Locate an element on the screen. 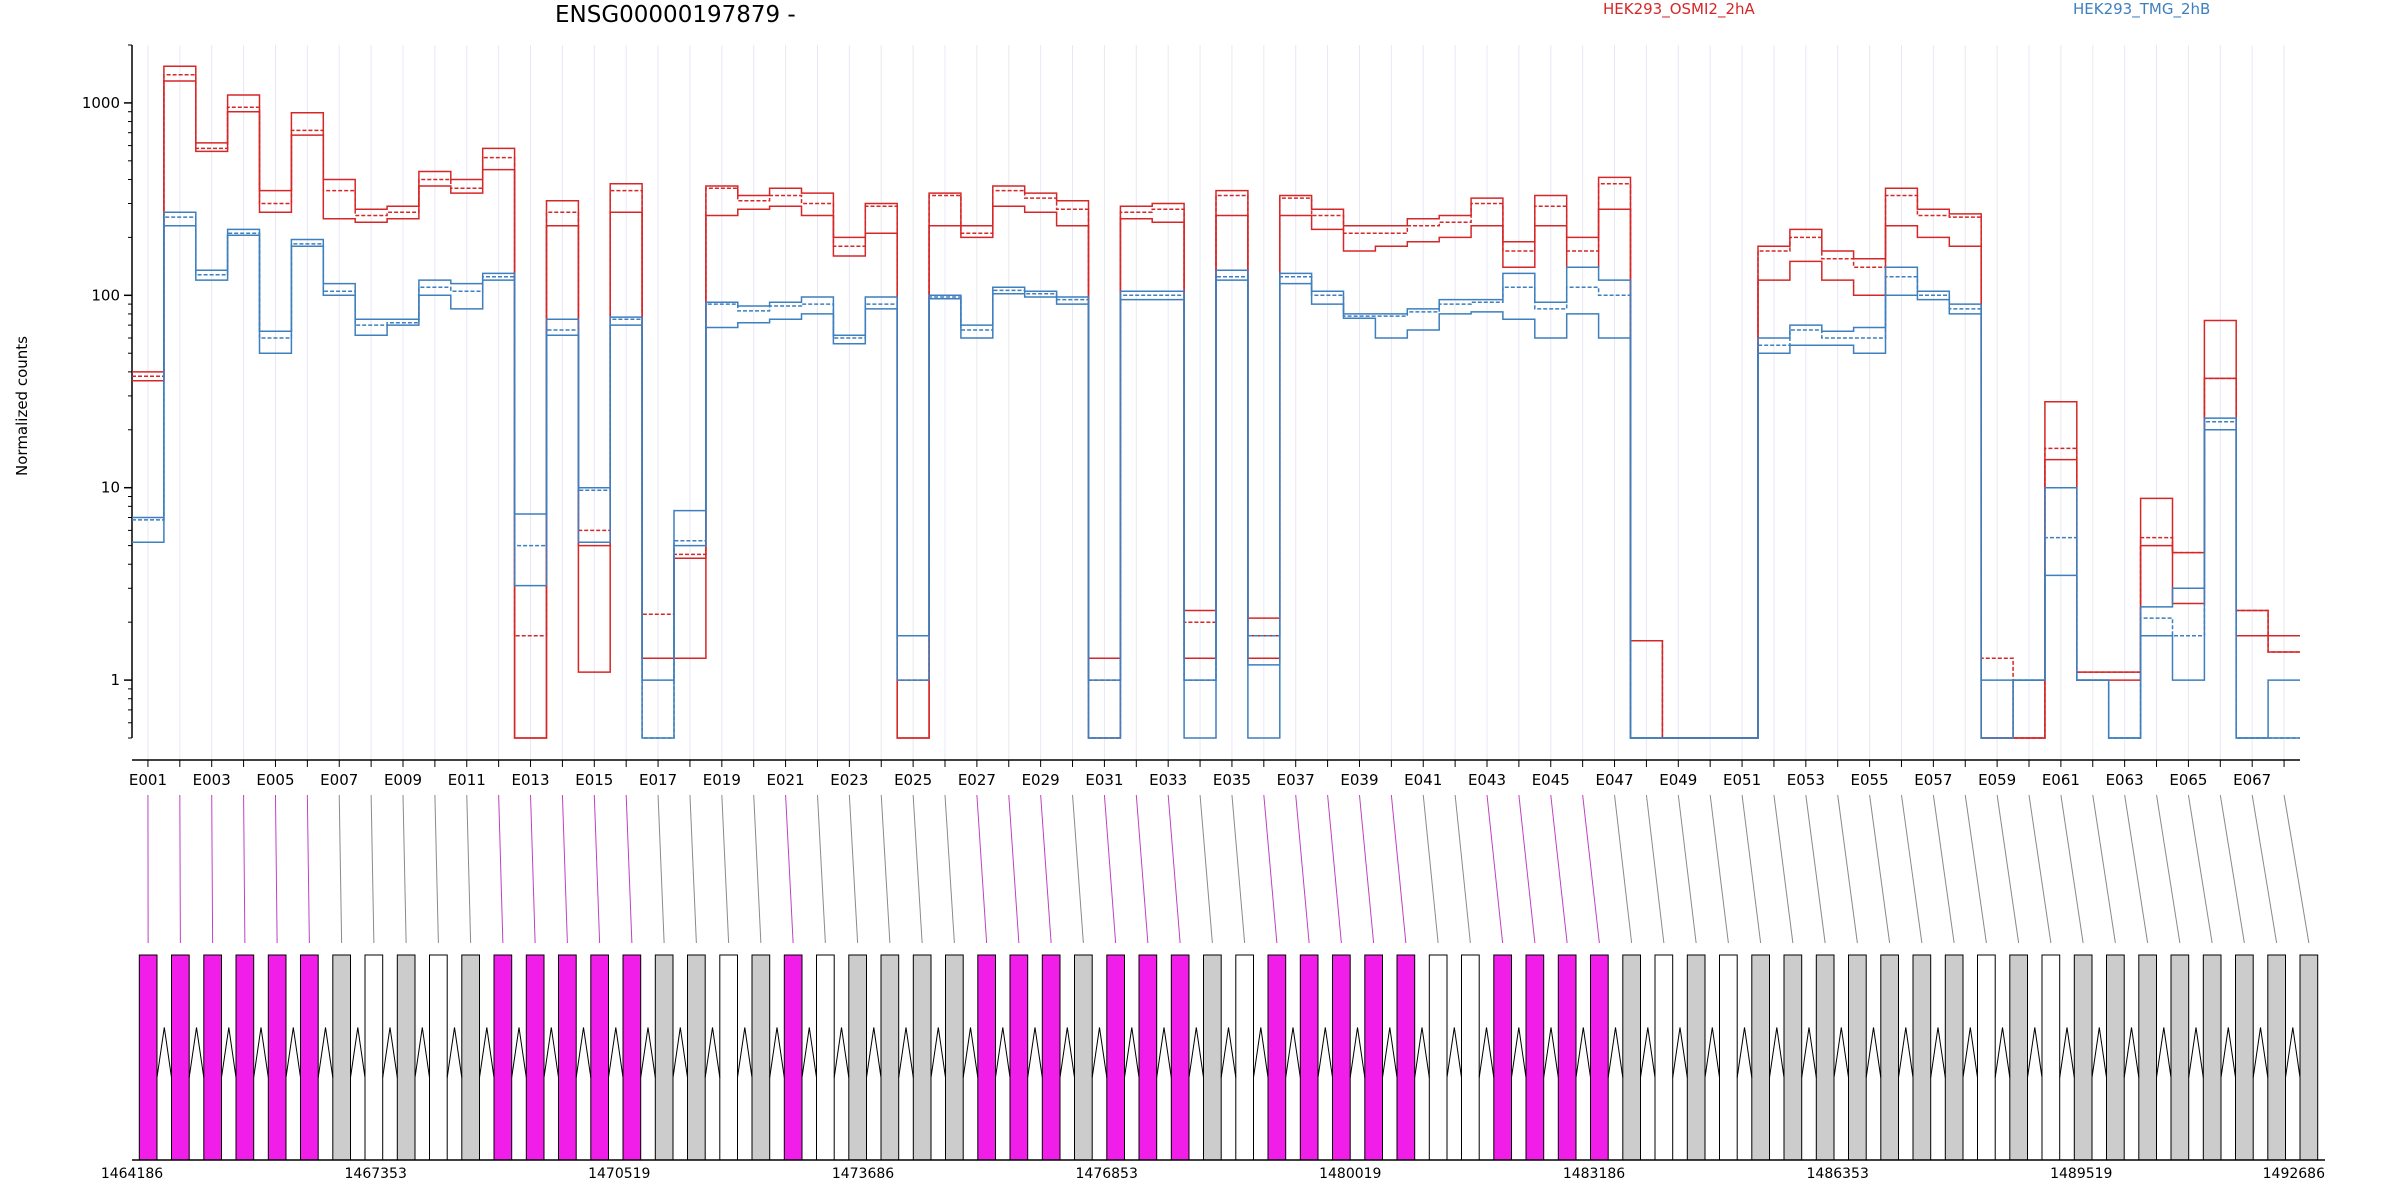 Image resolution: width=2400 pixels, height=1200 pixels. genomic-coordinate-label: 1489519 is located at coordinates (2081, 1174).